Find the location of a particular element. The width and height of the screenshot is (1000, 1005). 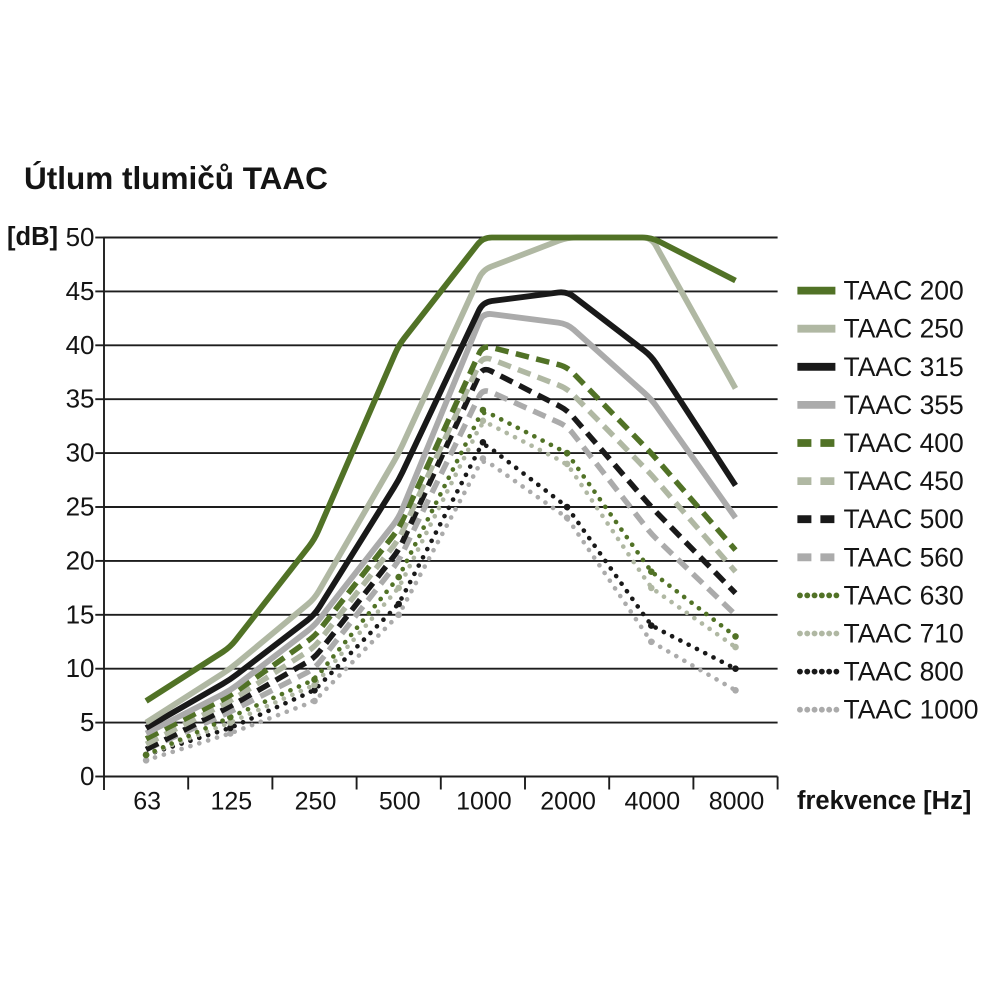

svg-text: TAAC 630 is located at coordinates (904, 595).